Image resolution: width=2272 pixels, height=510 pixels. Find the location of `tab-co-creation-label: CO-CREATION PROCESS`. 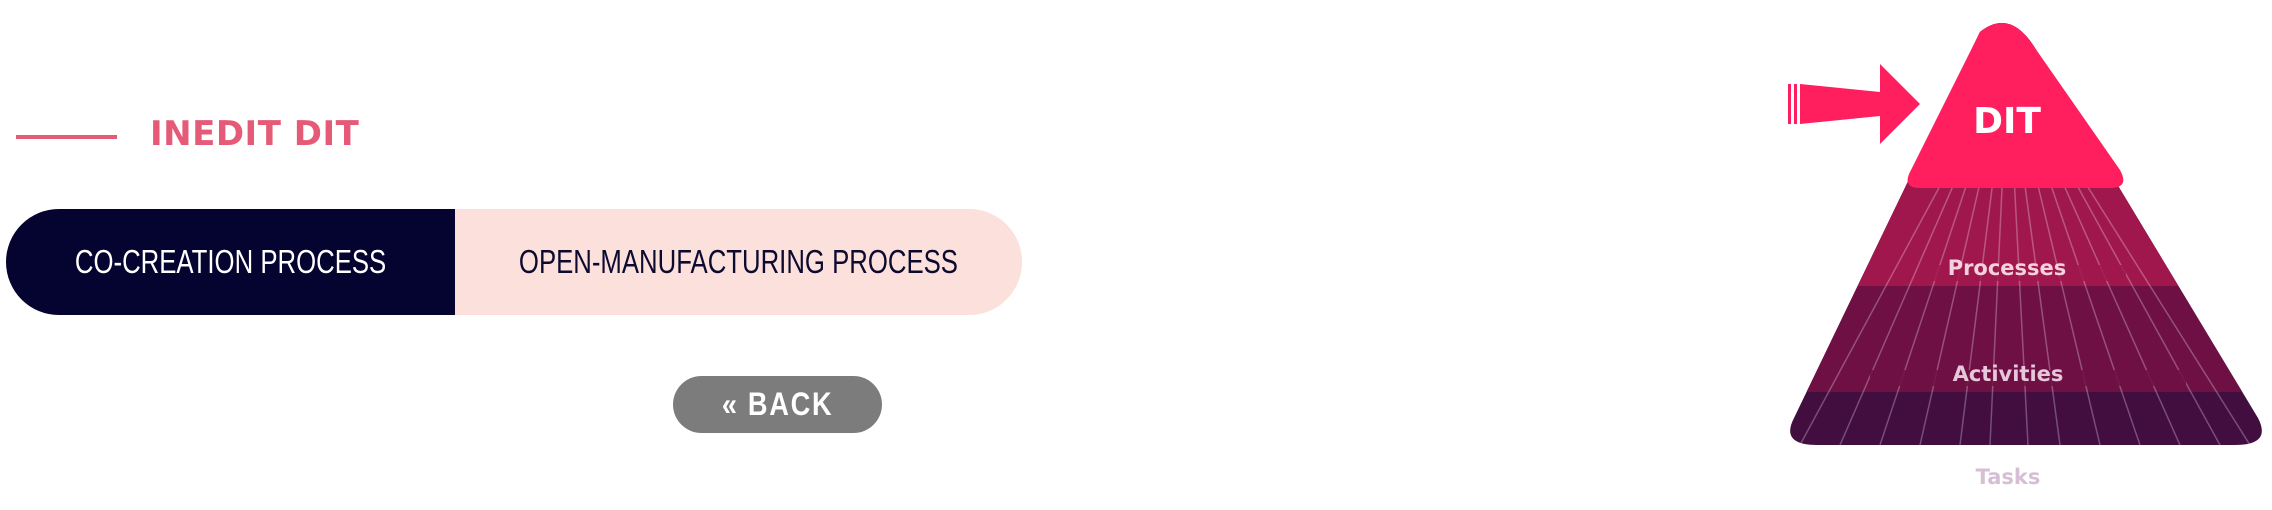

tab-co-creation-label: CO-CREATION PROCESS is located at coordinates (230, 261).